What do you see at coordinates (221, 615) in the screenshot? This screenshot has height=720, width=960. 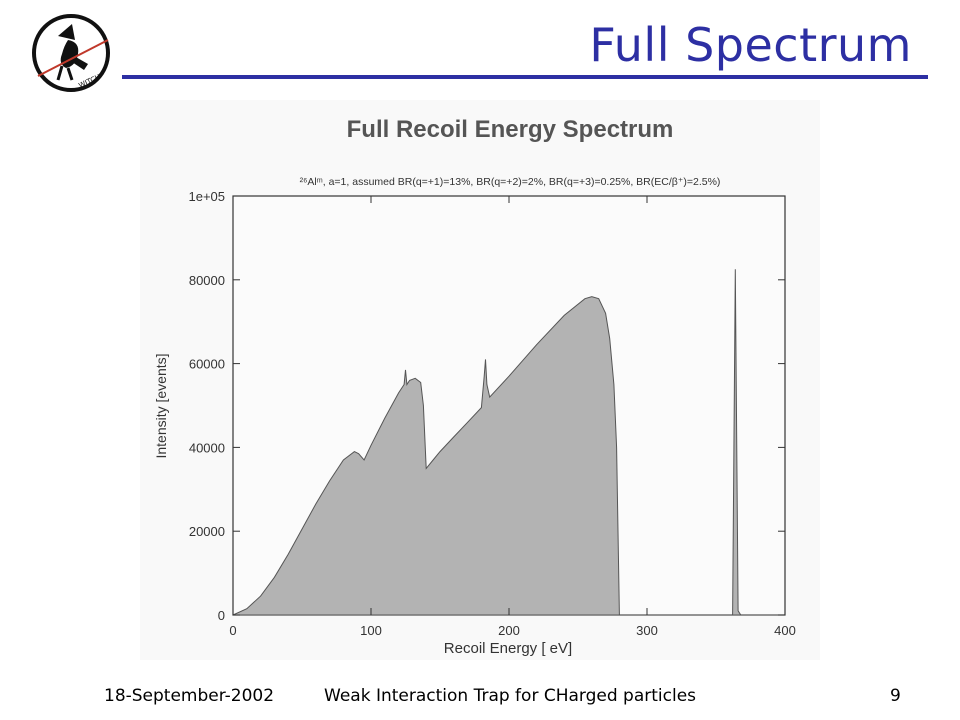 I see `y-tick-label: 0` at bounding box center [221, 615].